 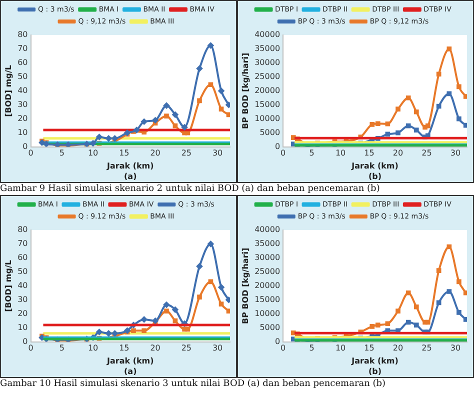 I want to click on text: Gambar 10 Hasil simulasi skenario 3 untuk nilai BOD (a) dan beban pencemaran (b), so click(x=193, y=384).